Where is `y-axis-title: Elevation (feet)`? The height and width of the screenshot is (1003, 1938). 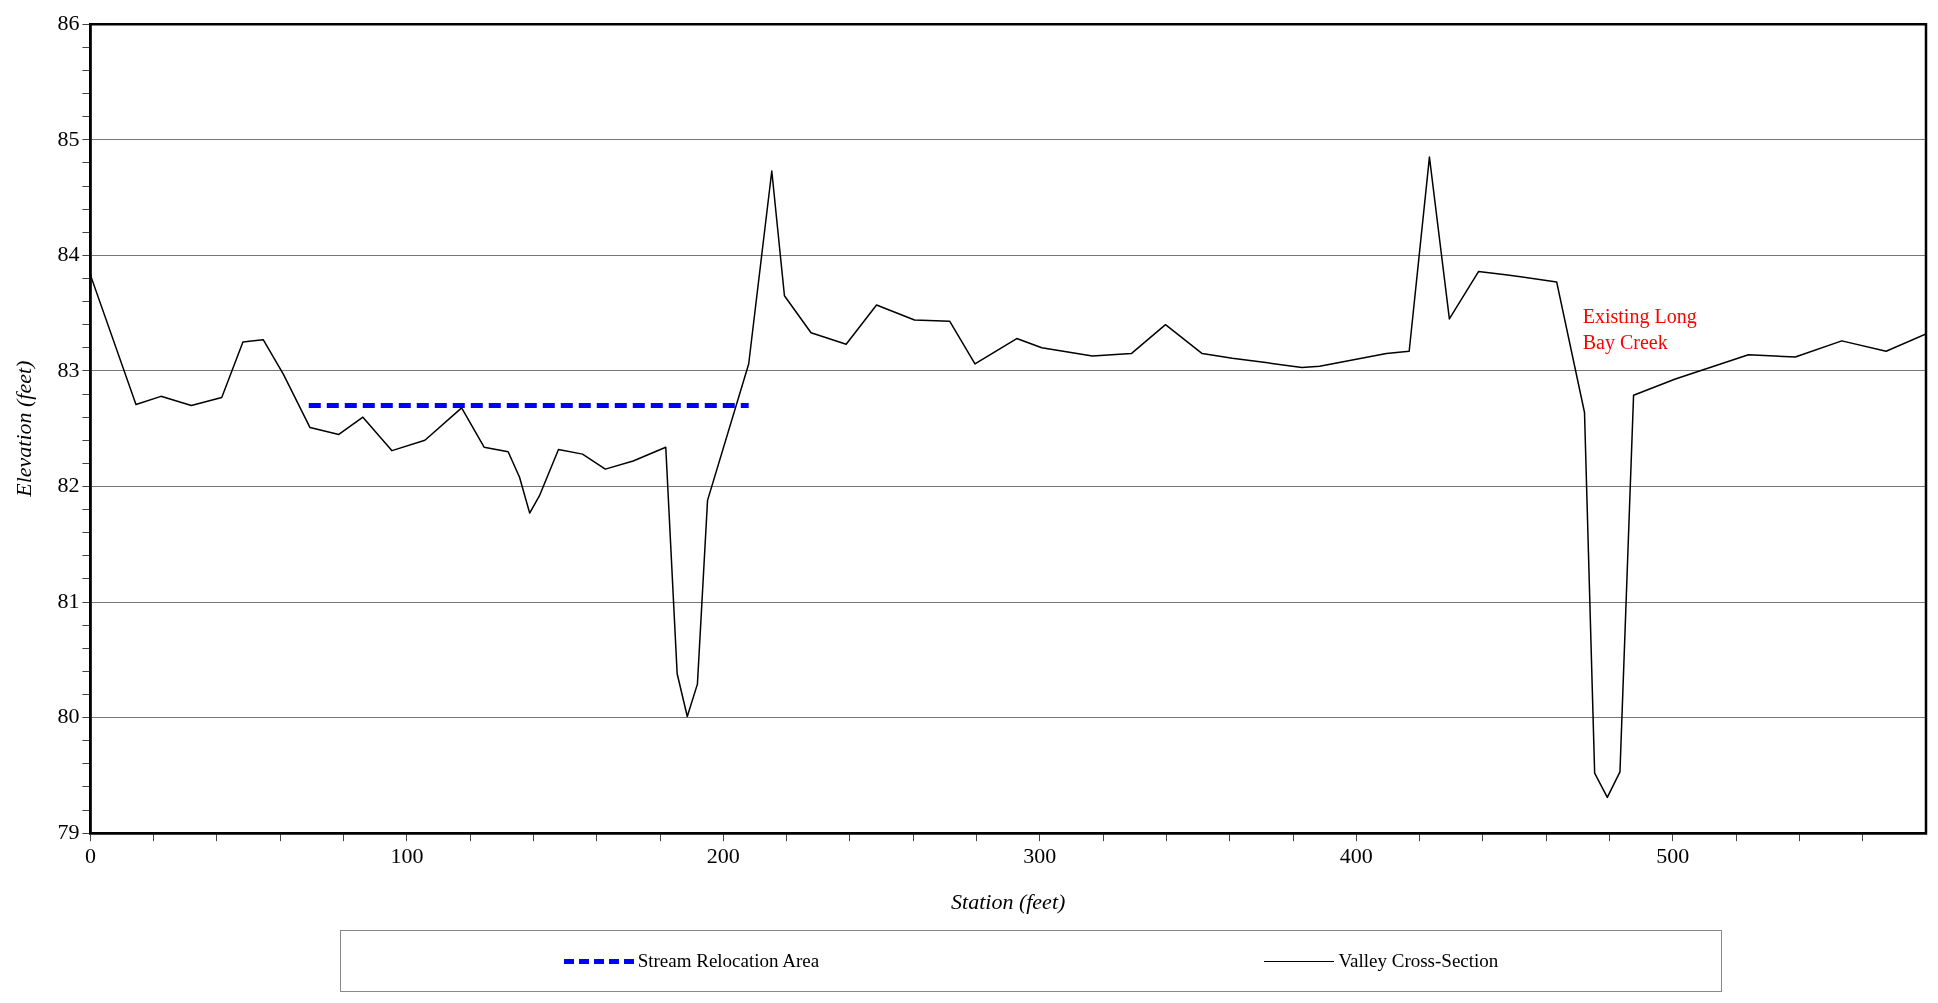
y-axis-title: Elevation (feet) is located at coordinates (23, 429).